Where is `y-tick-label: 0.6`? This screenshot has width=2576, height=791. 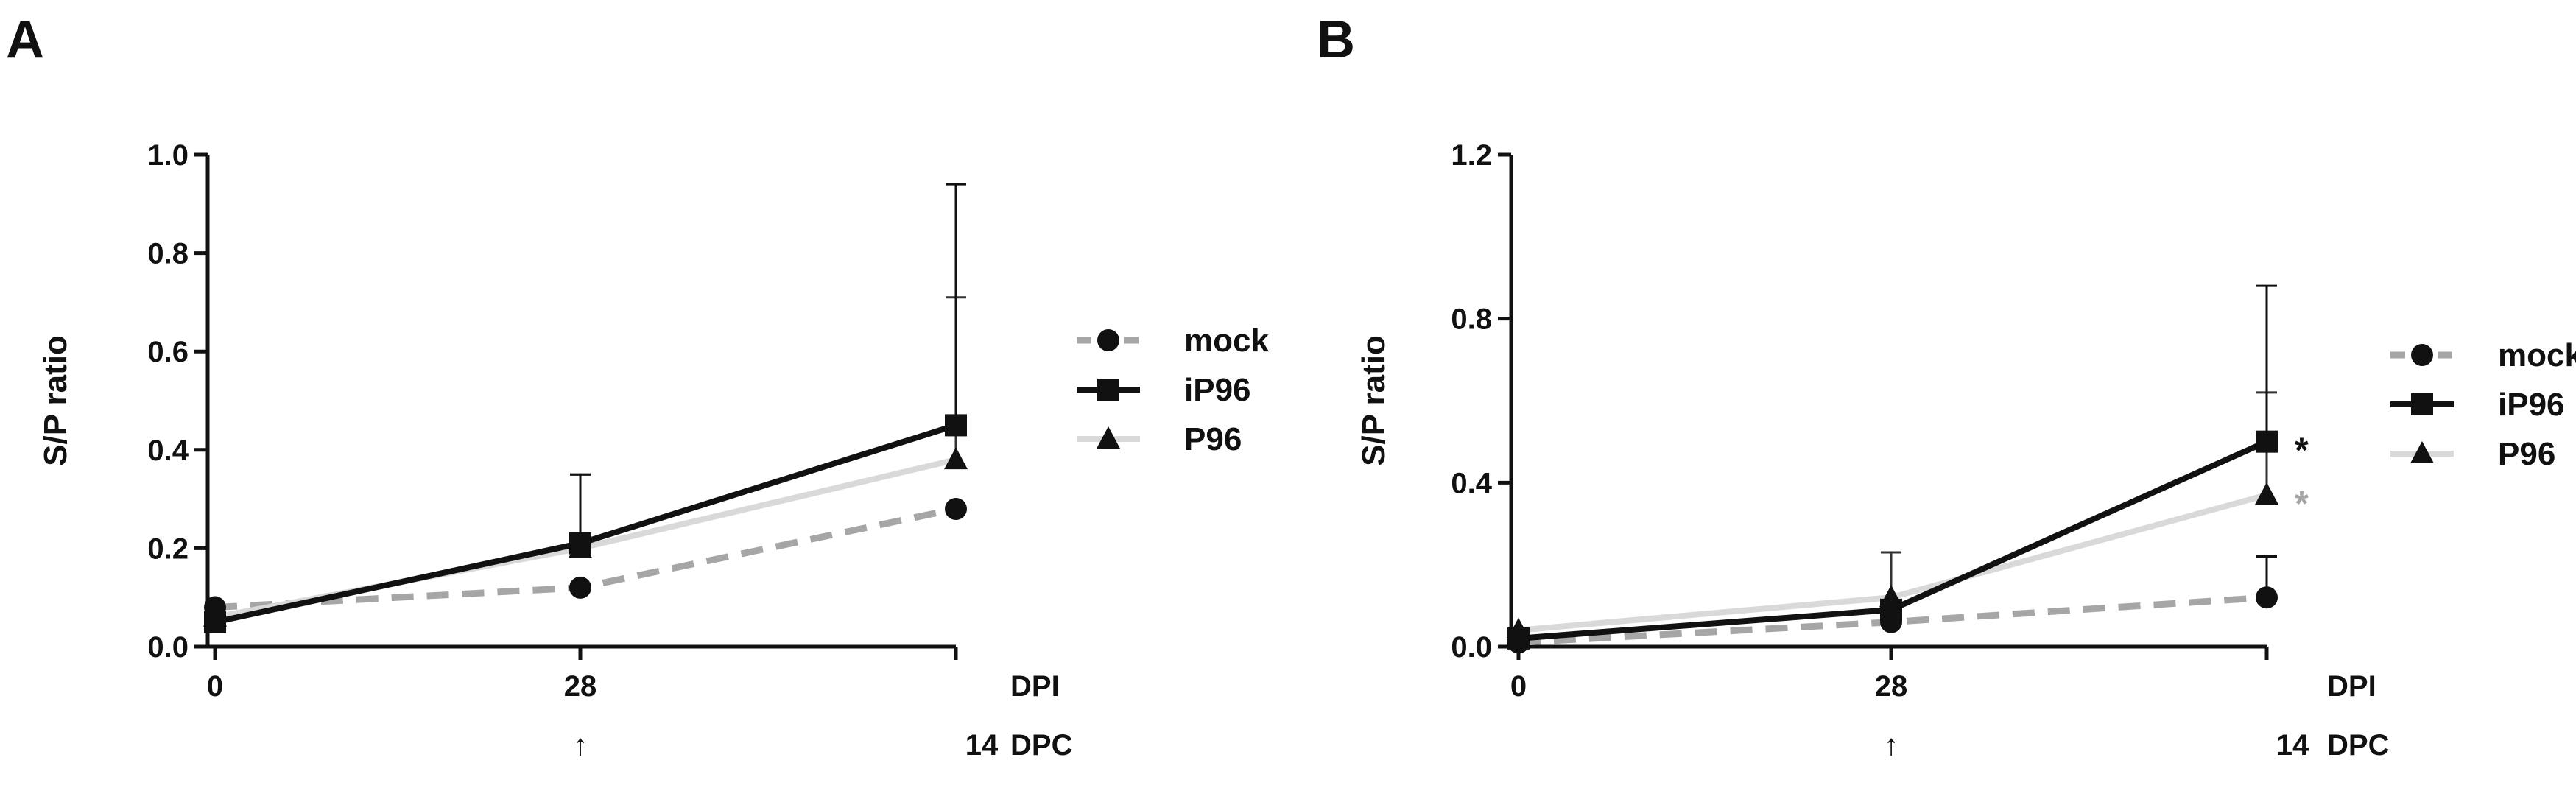
y-tick-label: 0.6 is located at coordinates (168, 352).